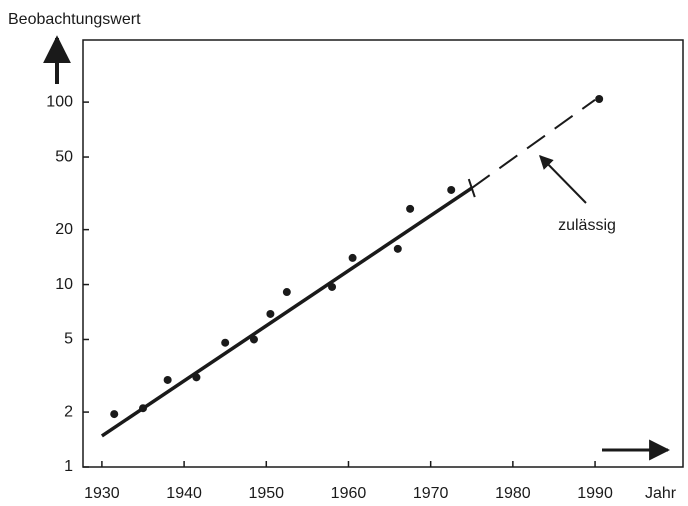  Describe the element at coordinates (102, 493) in the screenshot. I see `x-tick-label: 1930` at that location.